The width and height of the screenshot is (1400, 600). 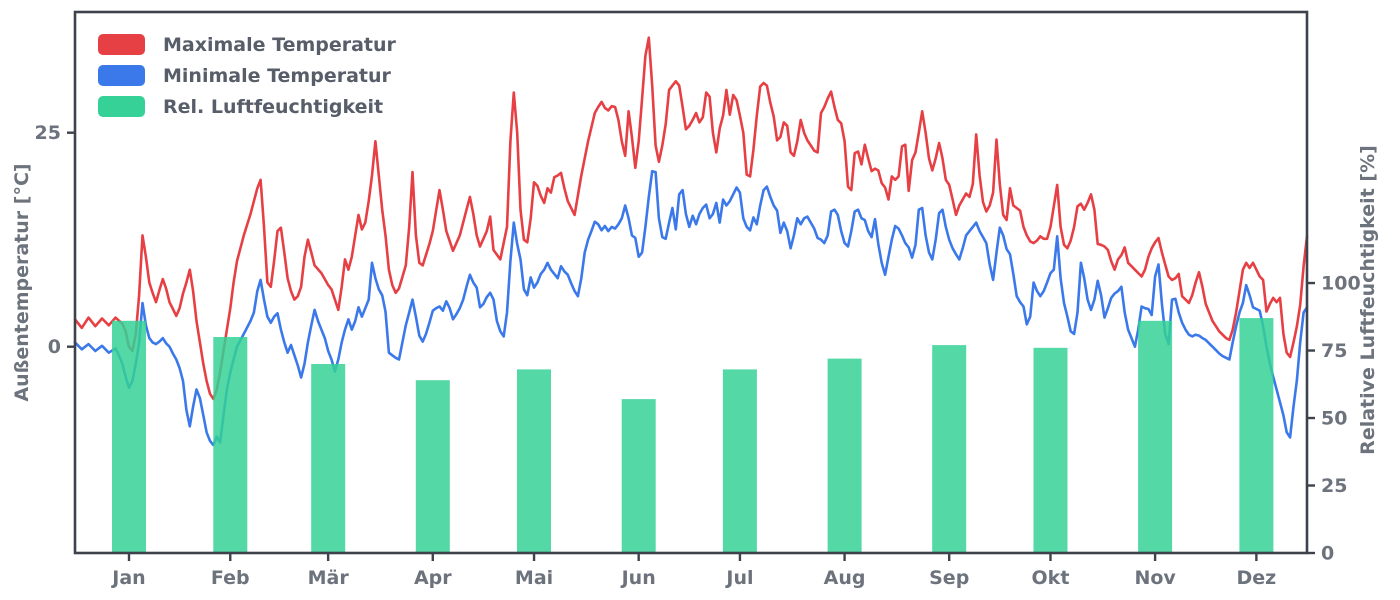 What do you see at coordinates (432, 466) in the screenshot?
I see `humidity-bar-Apr` at bounding box center [432, 466].